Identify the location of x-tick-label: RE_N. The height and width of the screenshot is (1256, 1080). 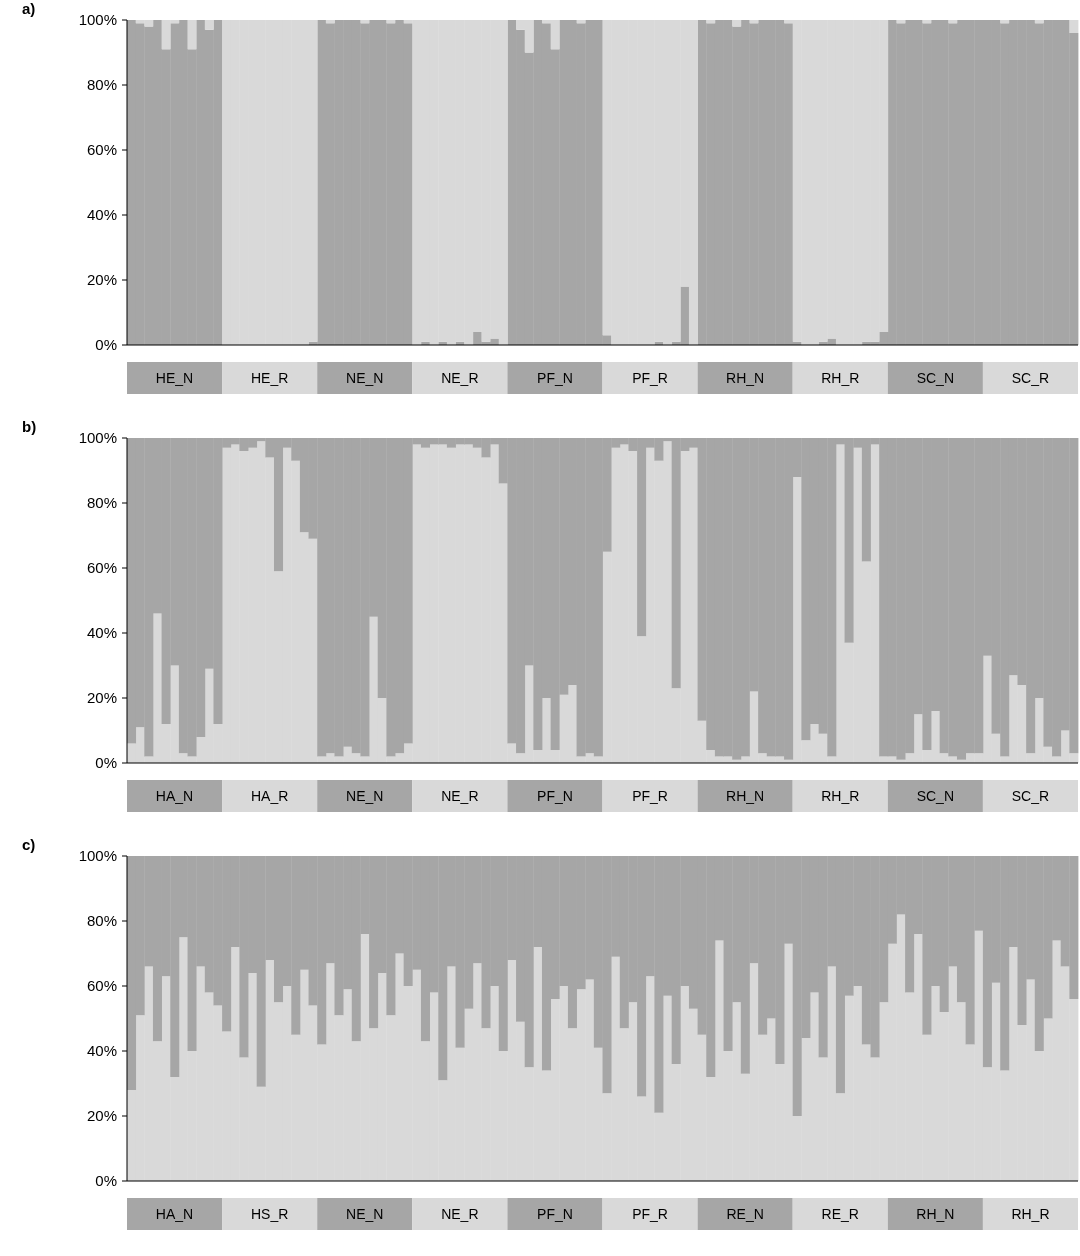
(745, 1213).